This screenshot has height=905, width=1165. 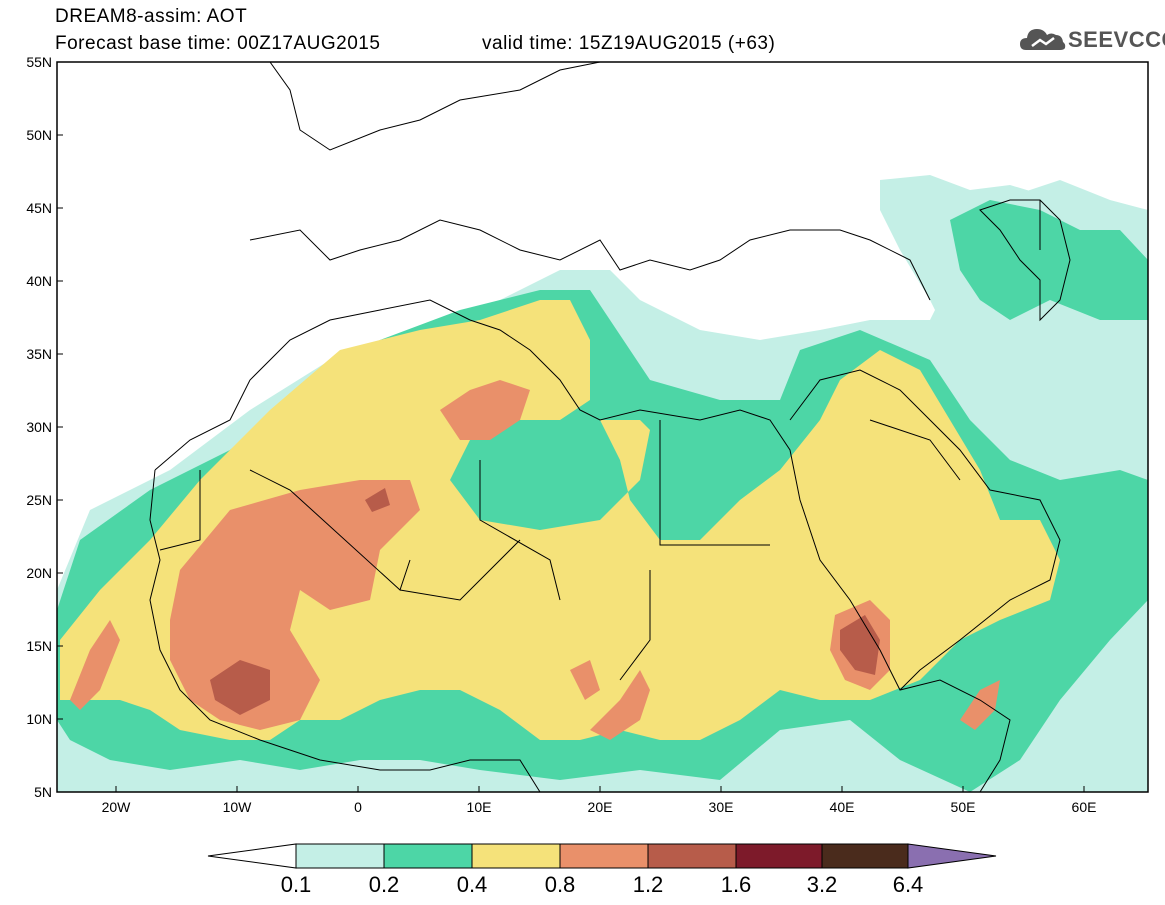 What do you see at coordinates (117, 807) in the screenshot?
I see `lon-label-20w: 20W` at bounding box center [117, 807].